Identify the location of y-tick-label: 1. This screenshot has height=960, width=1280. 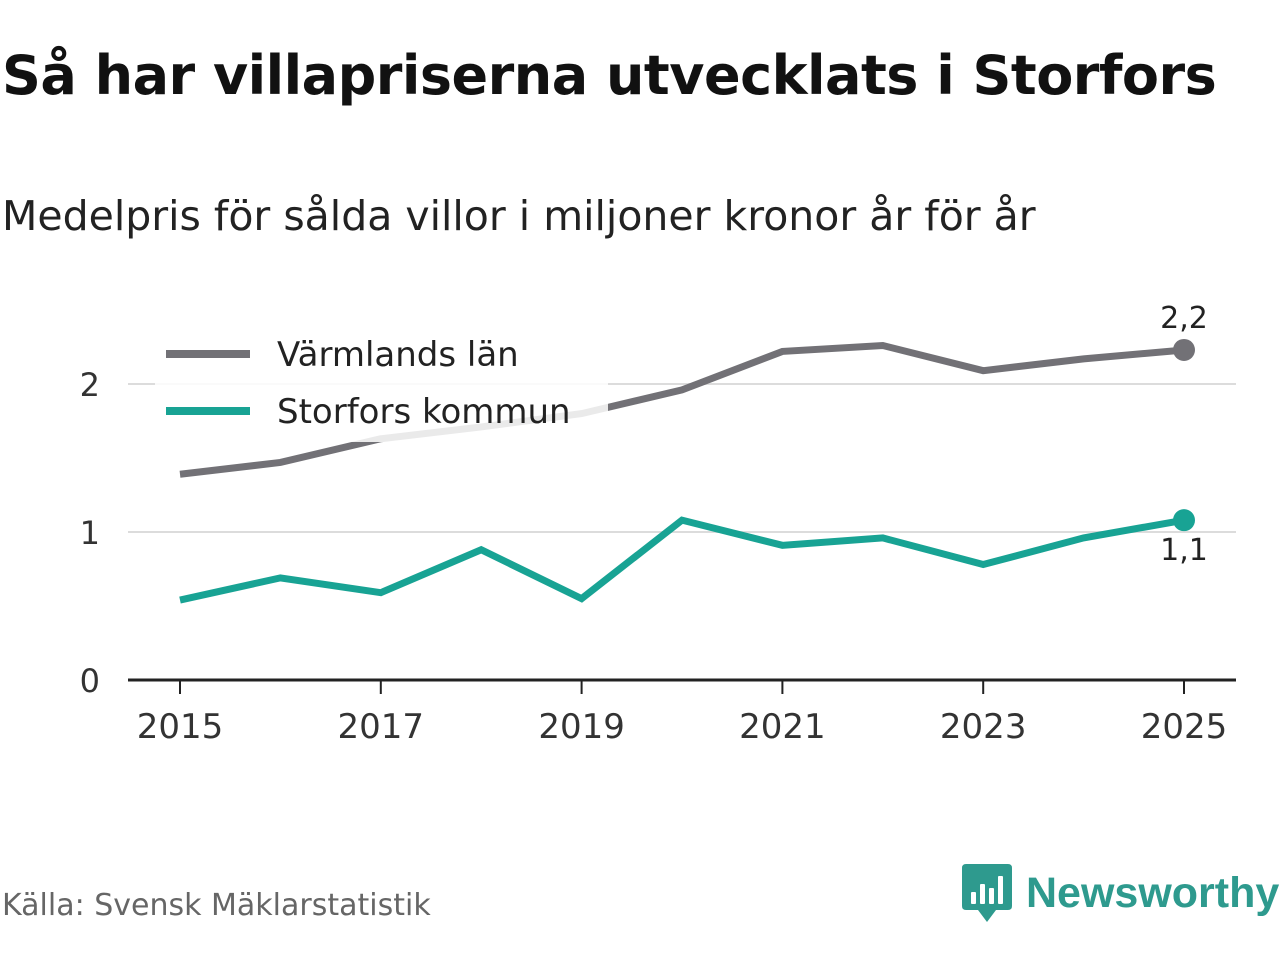
(90, 533).